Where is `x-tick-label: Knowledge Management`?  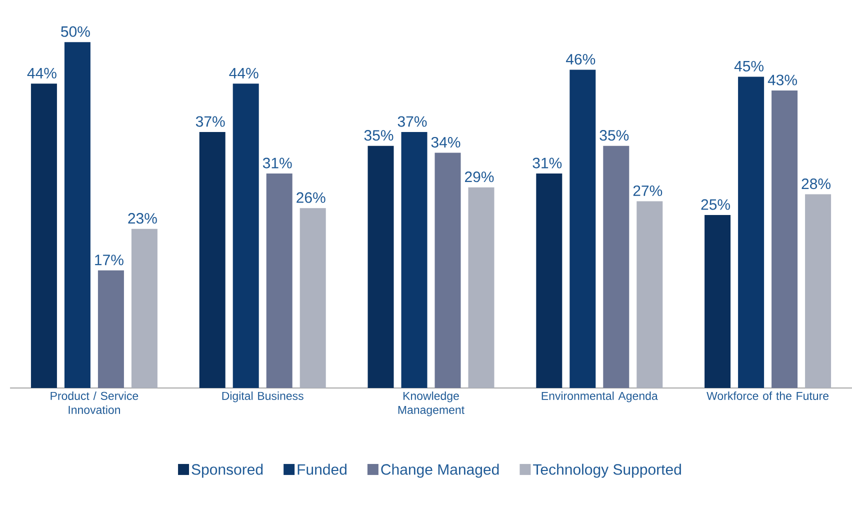
x-tick-label: Knowledge Management is located at coordinates (431, 404).